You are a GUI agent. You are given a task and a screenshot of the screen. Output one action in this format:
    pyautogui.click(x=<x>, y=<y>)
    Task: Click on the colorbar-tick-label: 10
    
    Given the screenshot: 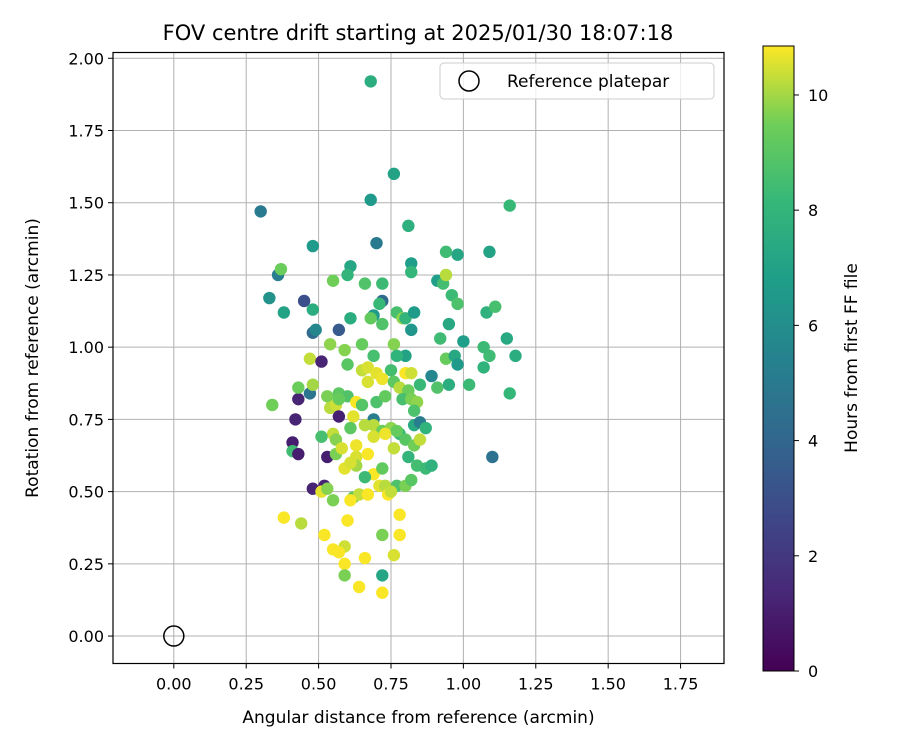 What is the action you would take?
    pyautogui.click(x=818, y=95)
    